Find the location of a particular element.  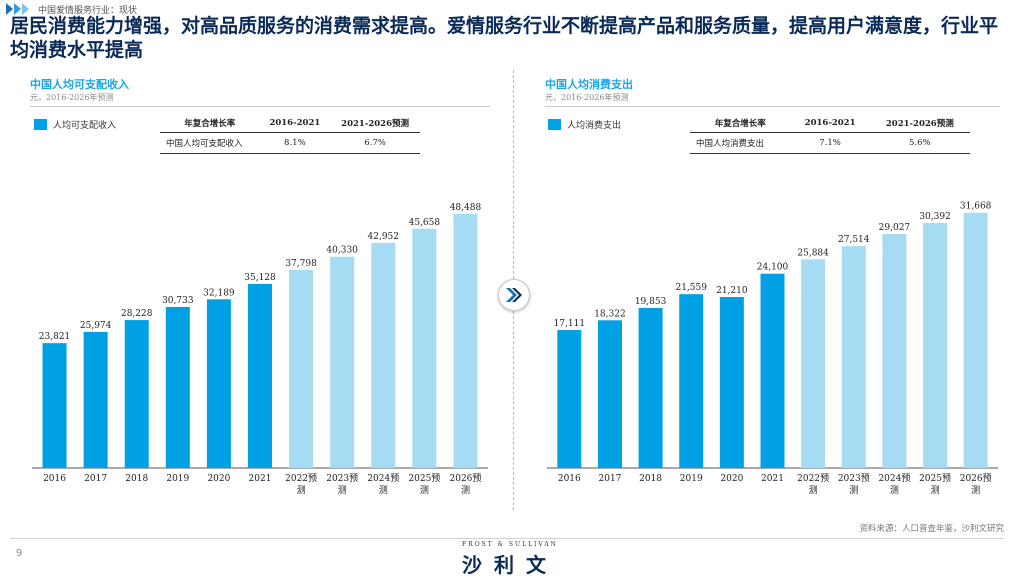

bar-value-label: 23,821 is located at coordinates (55, 337).